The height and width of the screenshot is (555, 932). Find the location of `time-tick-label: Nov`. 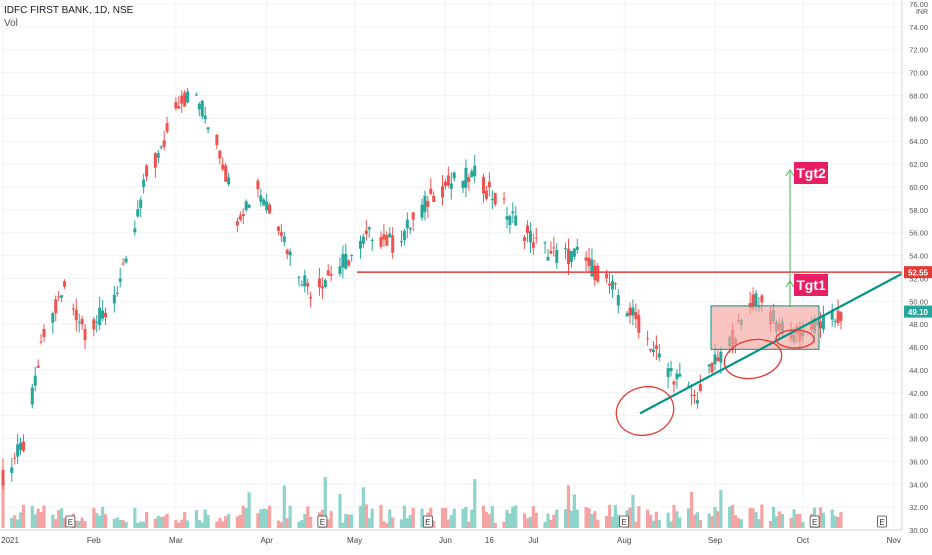

time-tick-label: Nov is located at coordinates (894, 540).